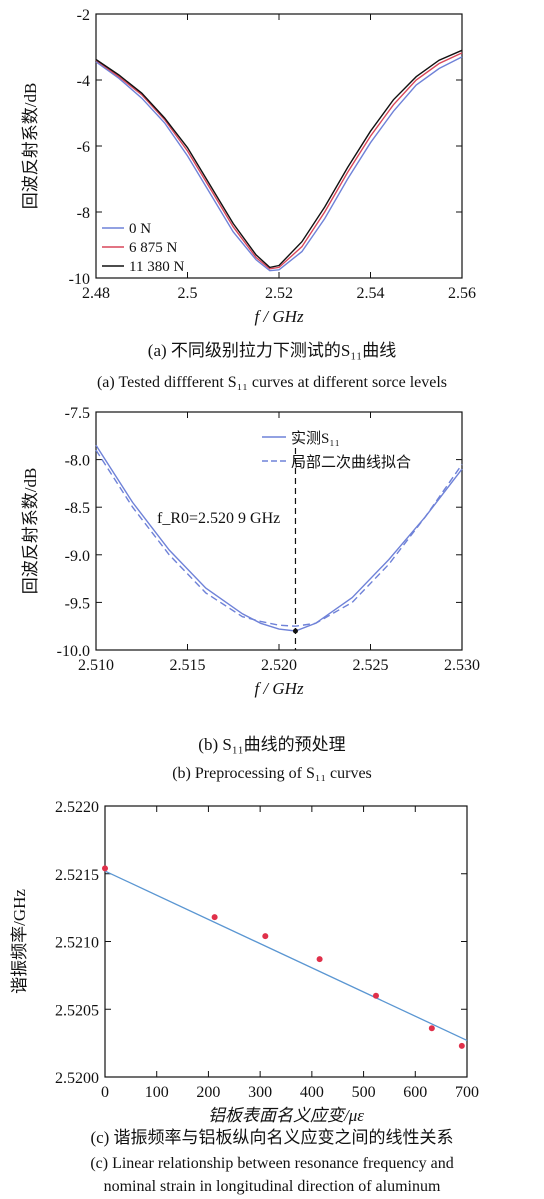 The width and height of the screenshot is (544, 1199). I want to click on chart-c-caption-cn: (c) 谐振频率与铝板纵向名义应变之间的线性关系, so click(271, 1137).